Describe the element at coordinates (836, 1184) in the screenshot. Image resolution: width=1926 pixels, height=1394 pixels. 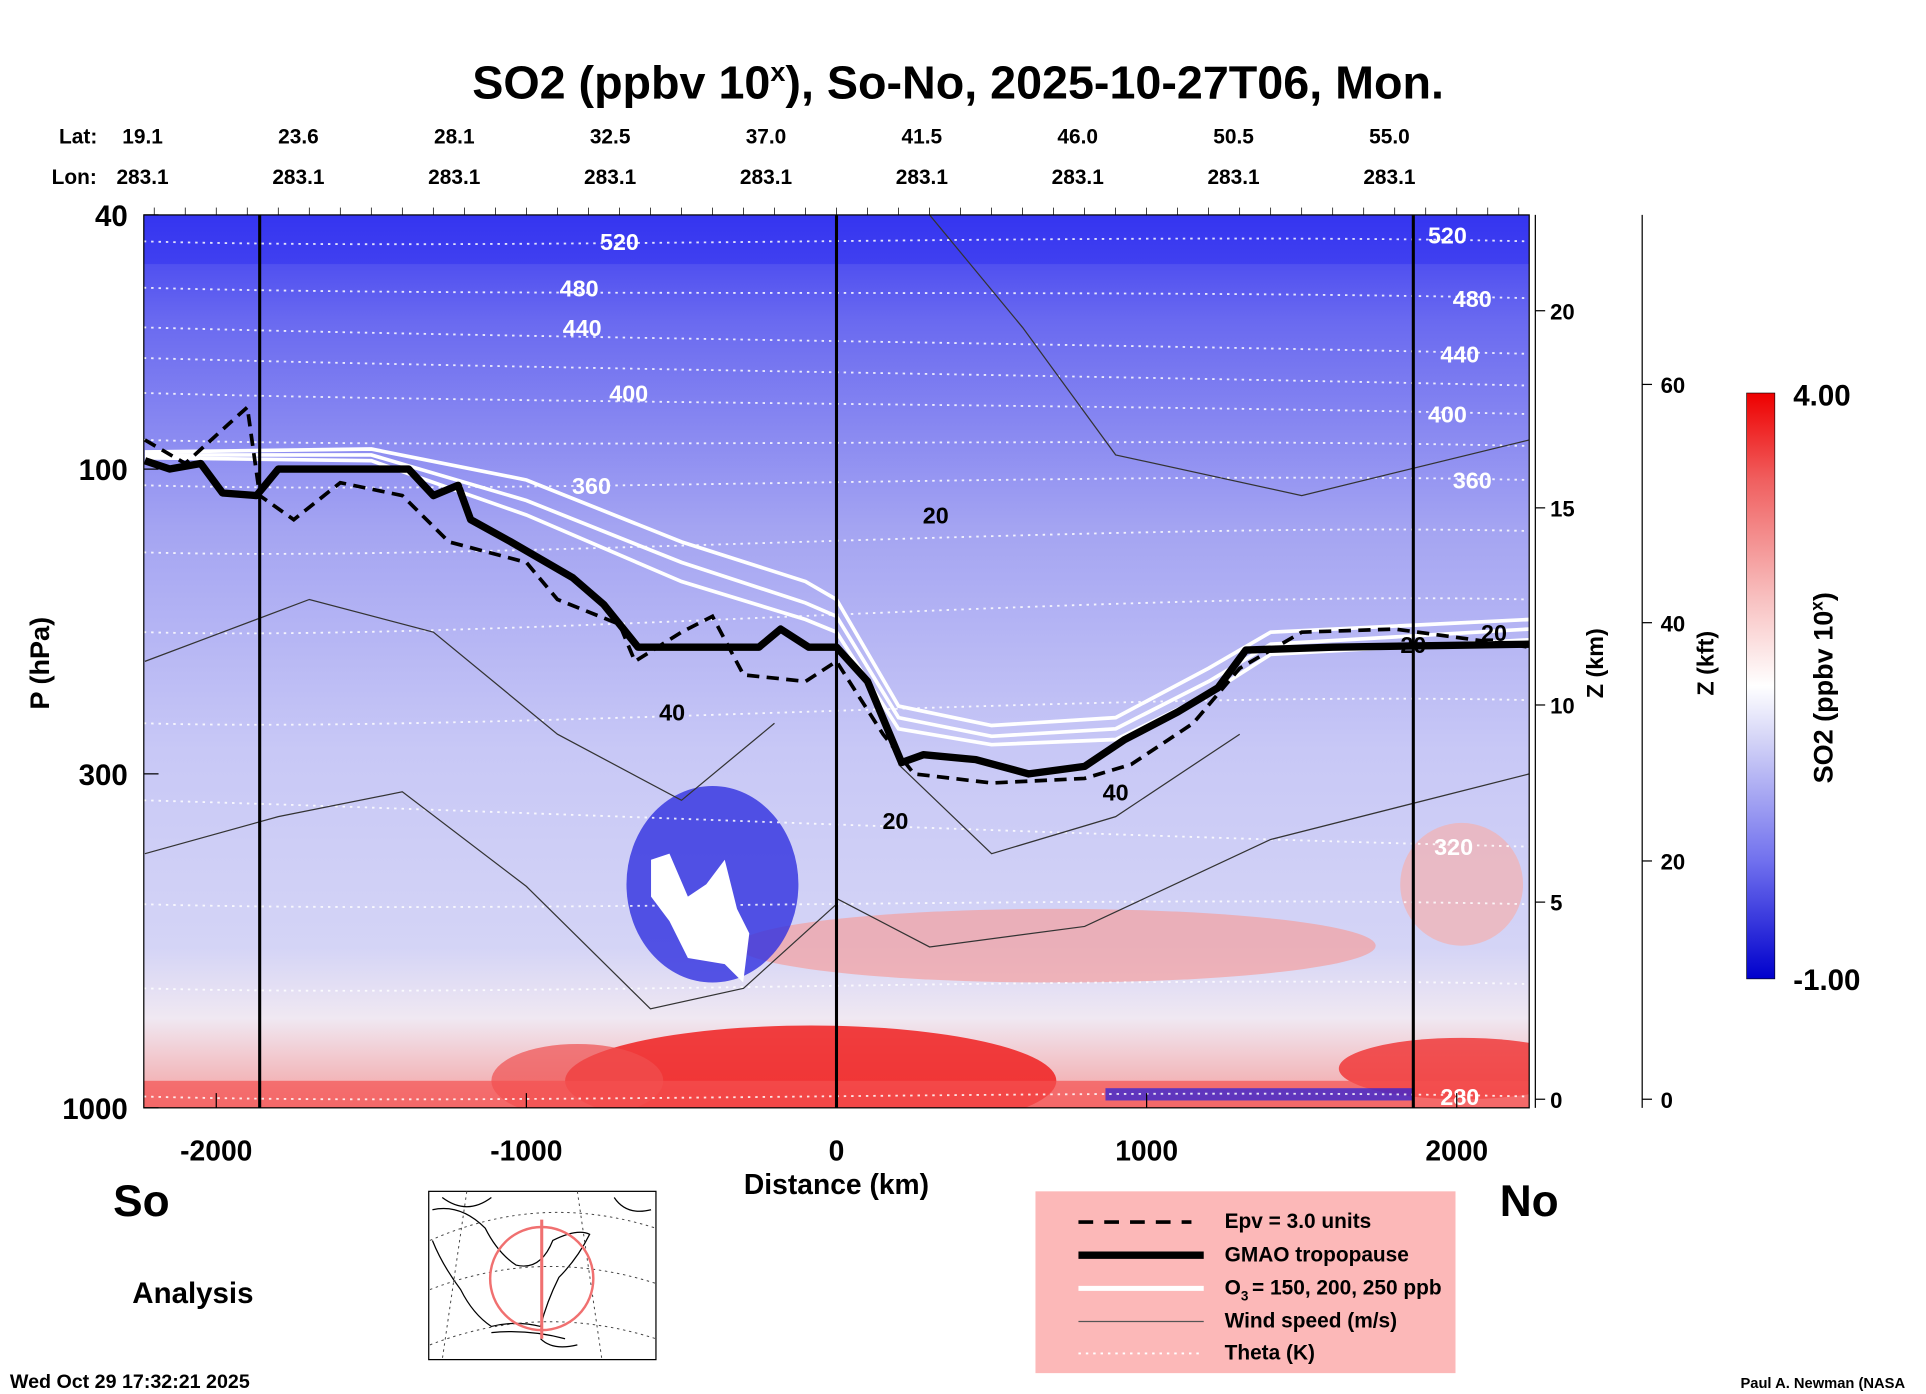
I see `x-axis-label: Distance (km)` at that location.